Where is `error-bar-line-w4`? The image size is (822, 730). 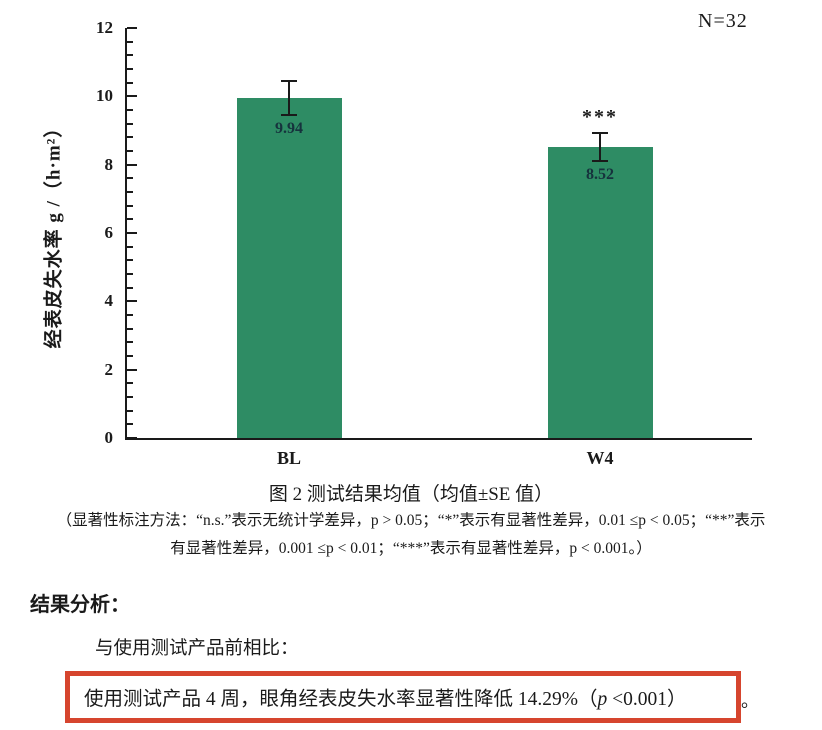
error-bar-line-w4 is located at coordinates (600, 147).